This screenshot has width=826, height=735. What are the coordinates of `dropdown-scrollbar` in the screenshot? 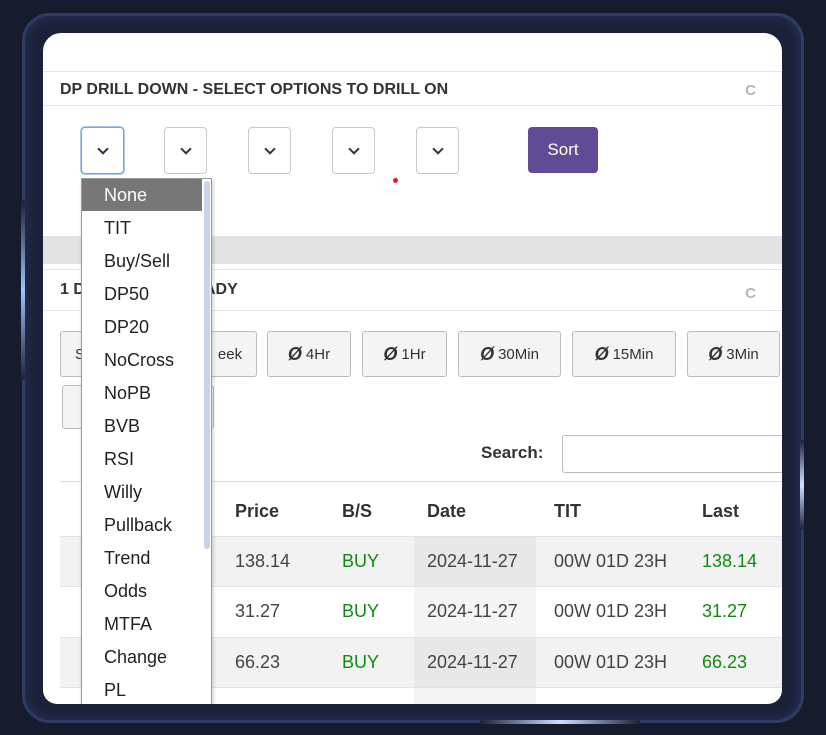 It's located at (207, 365).